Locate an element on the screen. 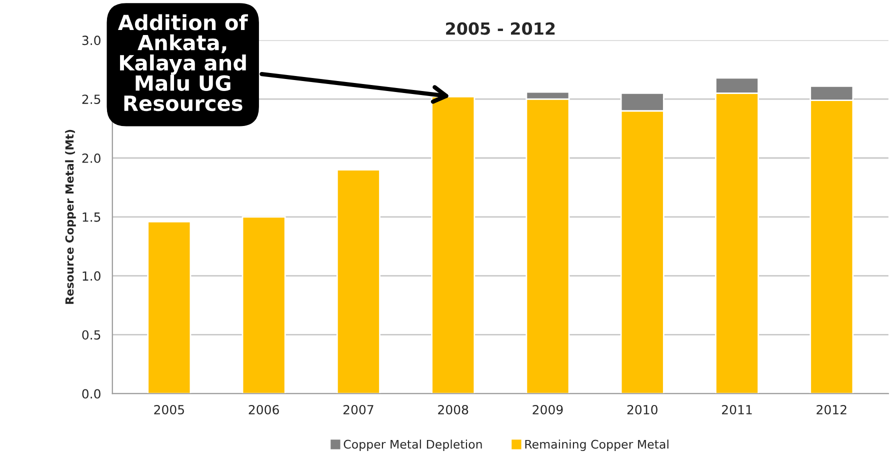 This screenshot has width=892, height=462. y-tick-label: 3.0 is located at coordinates (91, 41).